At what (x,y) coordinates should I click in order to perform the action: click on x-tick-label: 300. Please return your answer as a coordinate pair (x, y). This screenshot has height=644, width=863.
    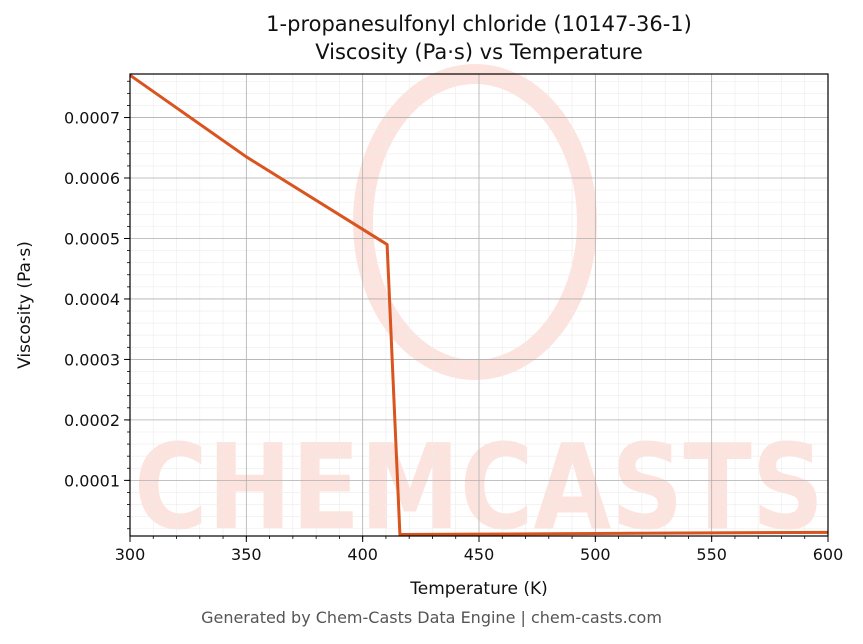
    Looking at the image, I should click on (130, 554).